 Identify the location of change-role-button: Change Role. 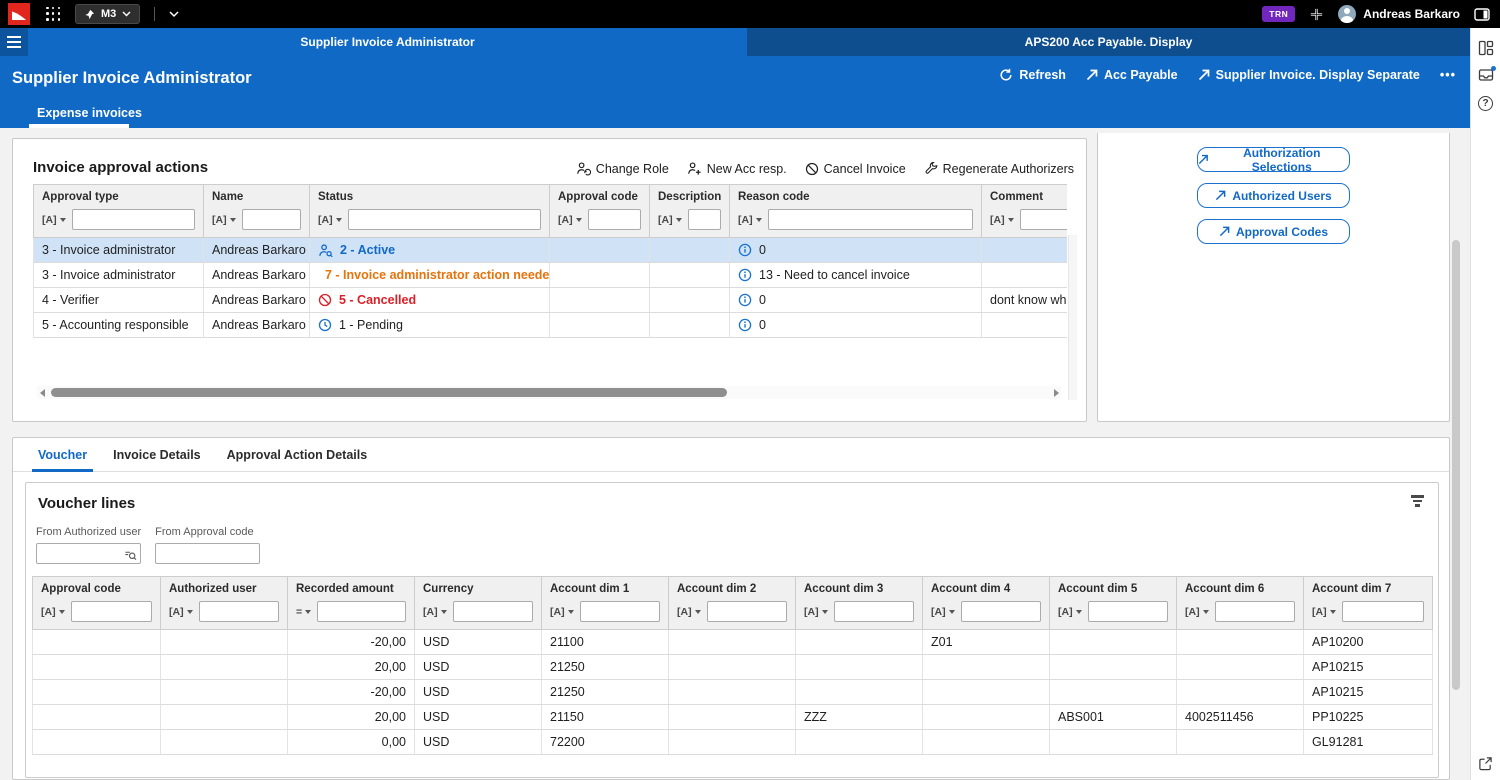
(622, 168).